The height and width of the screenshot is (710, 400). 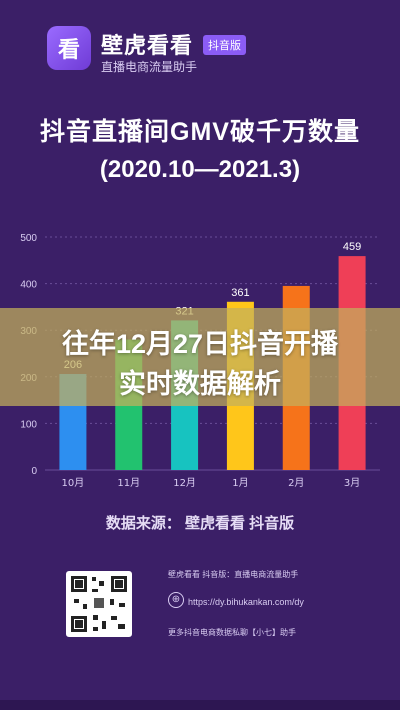 I want to click on footer-url: https://dy.bihukankan.com/dy, so click(x=246, y=602).